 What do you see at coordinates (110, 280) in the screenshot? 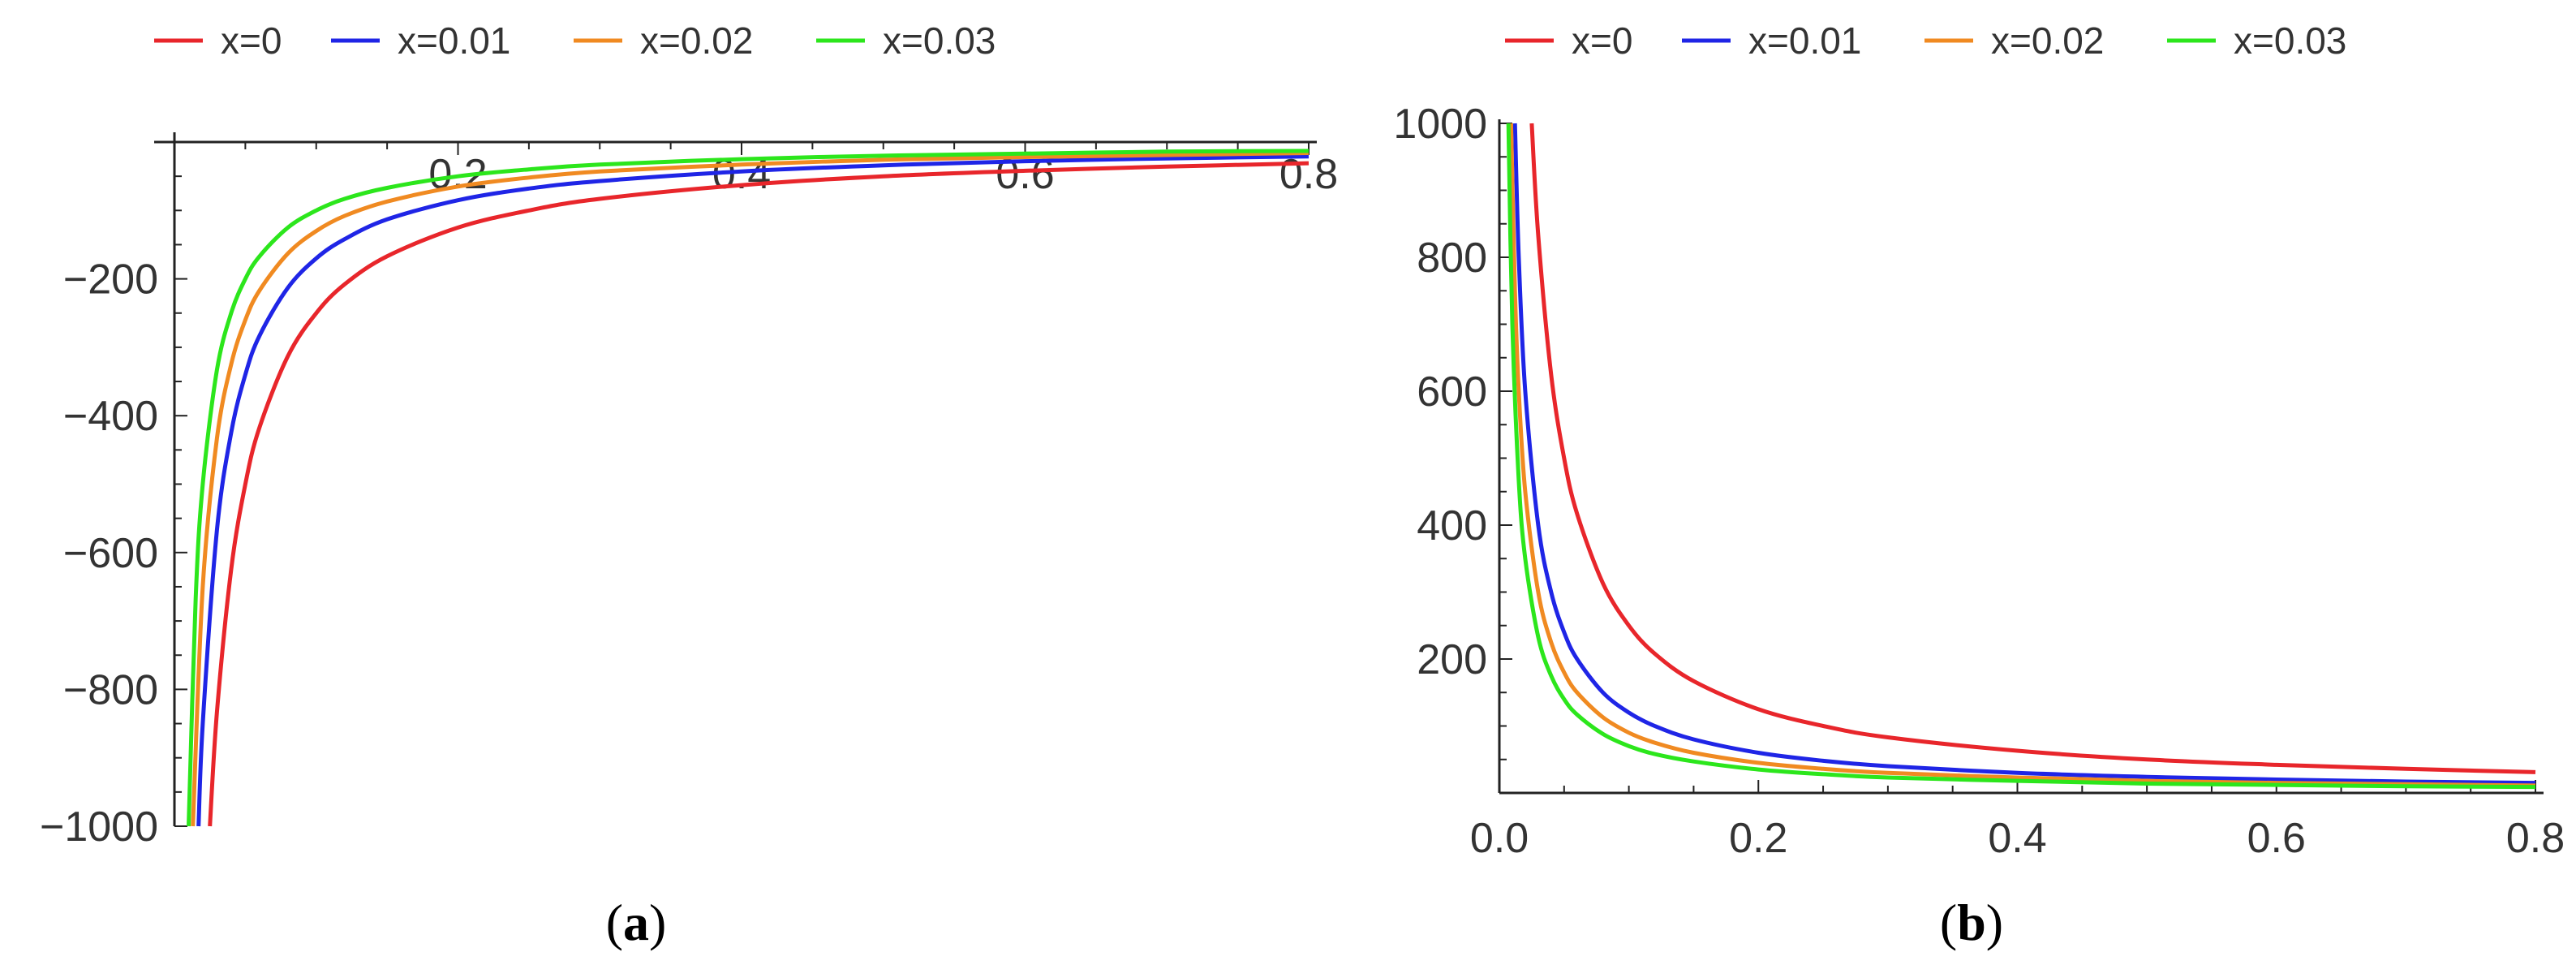
I see `y-tick-label-a: −200` at bounding box center [110, 280].